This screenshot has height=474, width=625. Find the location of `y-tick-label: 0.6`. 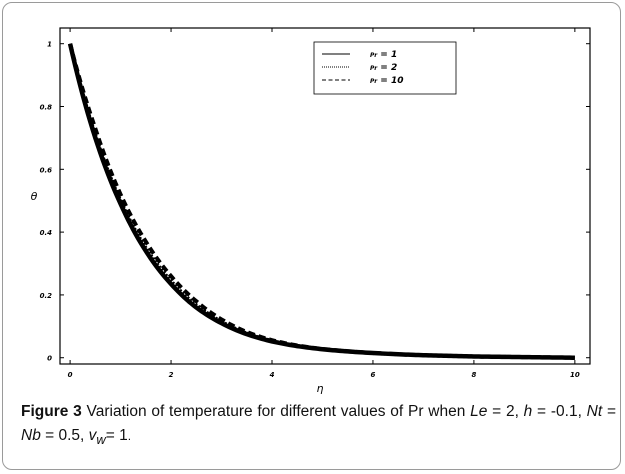

y-tick-label: 0.6 is located at coordinates (46, 170).